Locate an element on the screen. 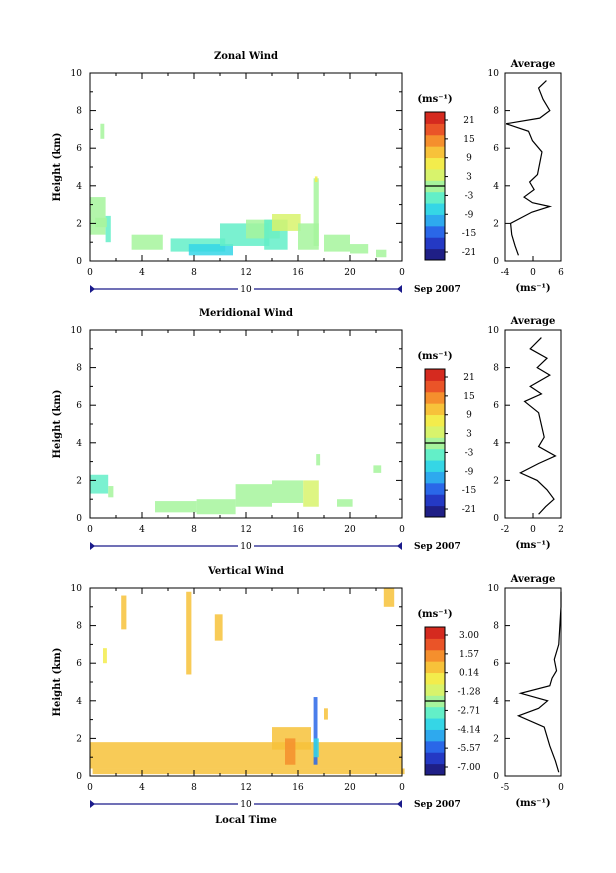  x-tick-label: 4 is located at coordinates (142, 530).